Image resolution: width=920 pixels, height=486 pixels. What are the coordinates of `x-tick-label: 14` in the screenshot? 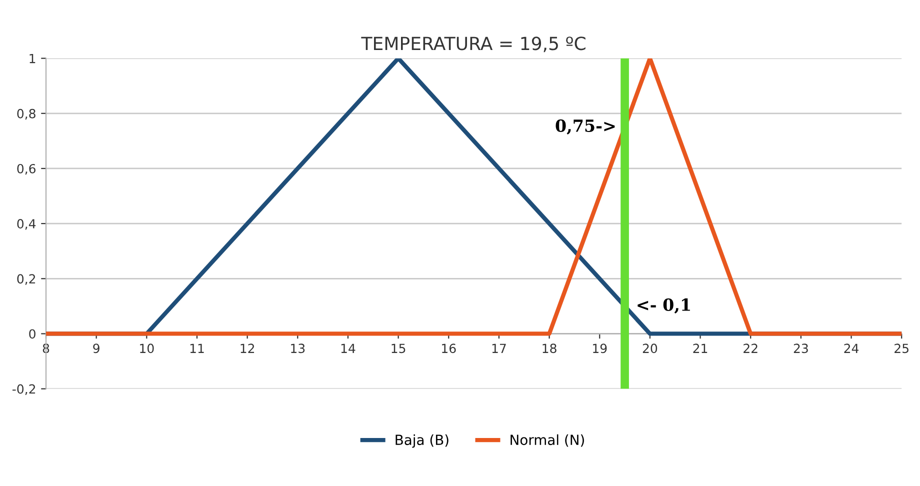 It's located at (348, 348).